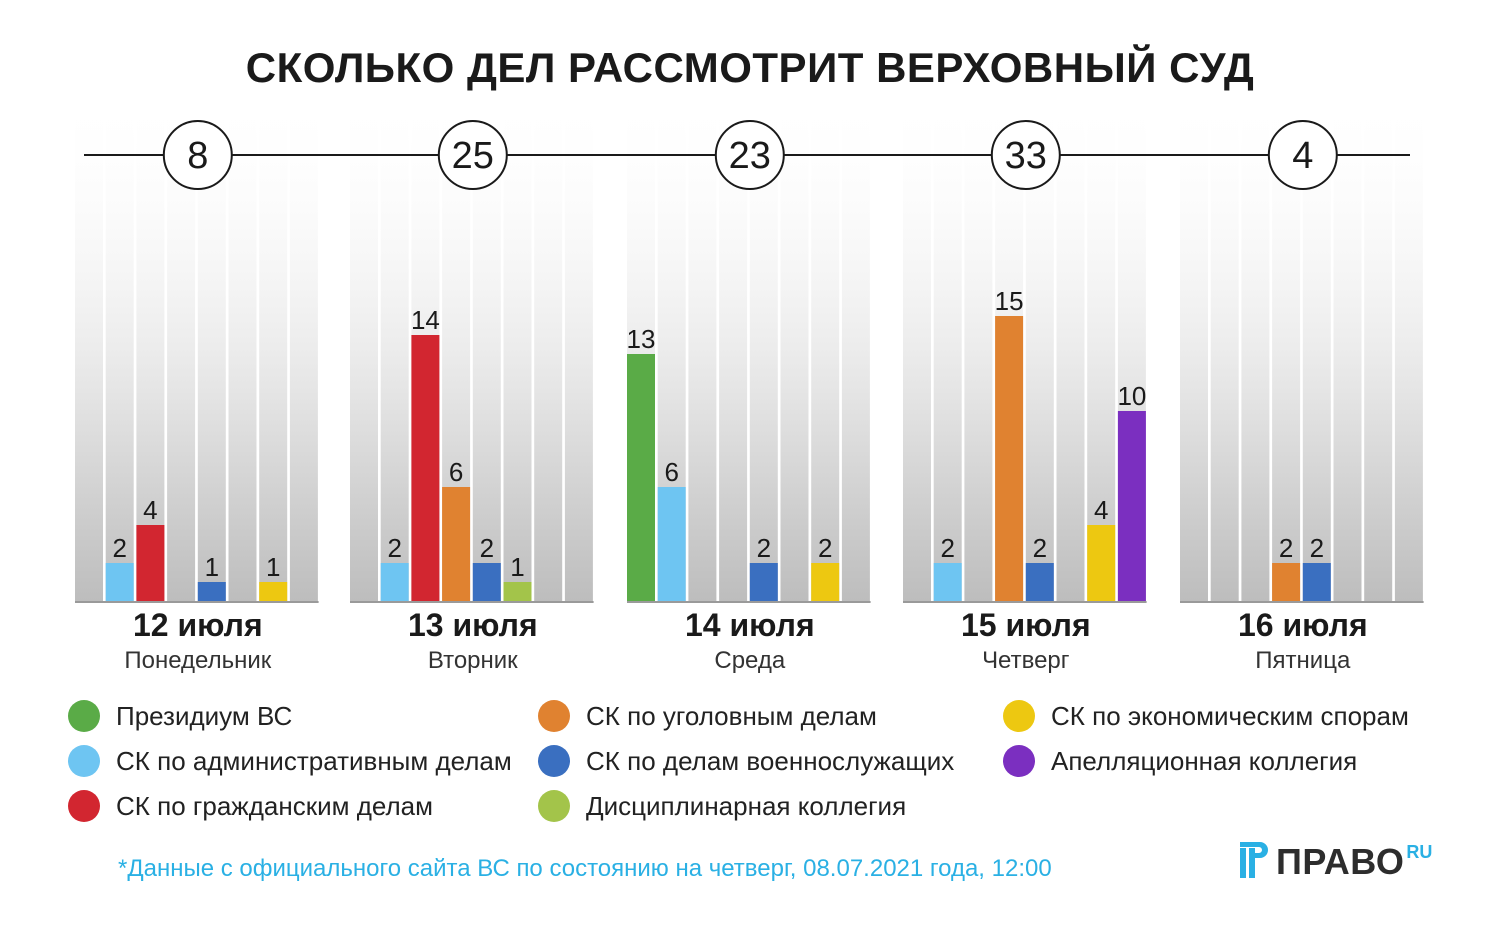 This screenshot has width=1500, height=932. What do you see at coordinates (722, 806) in the screenshot?
I see `legend-item: Дисциплинарная коллегия` at bounding box center [722, 806].